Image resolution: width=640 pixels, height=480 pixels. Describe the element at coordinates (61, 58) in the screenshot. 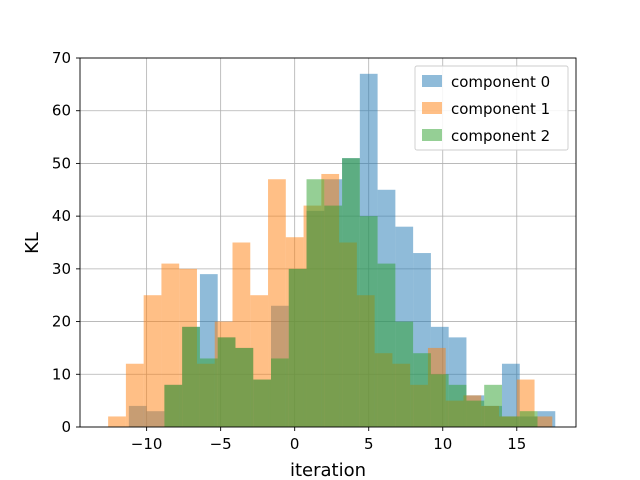

I see `y-tick-label: 70` at that location.